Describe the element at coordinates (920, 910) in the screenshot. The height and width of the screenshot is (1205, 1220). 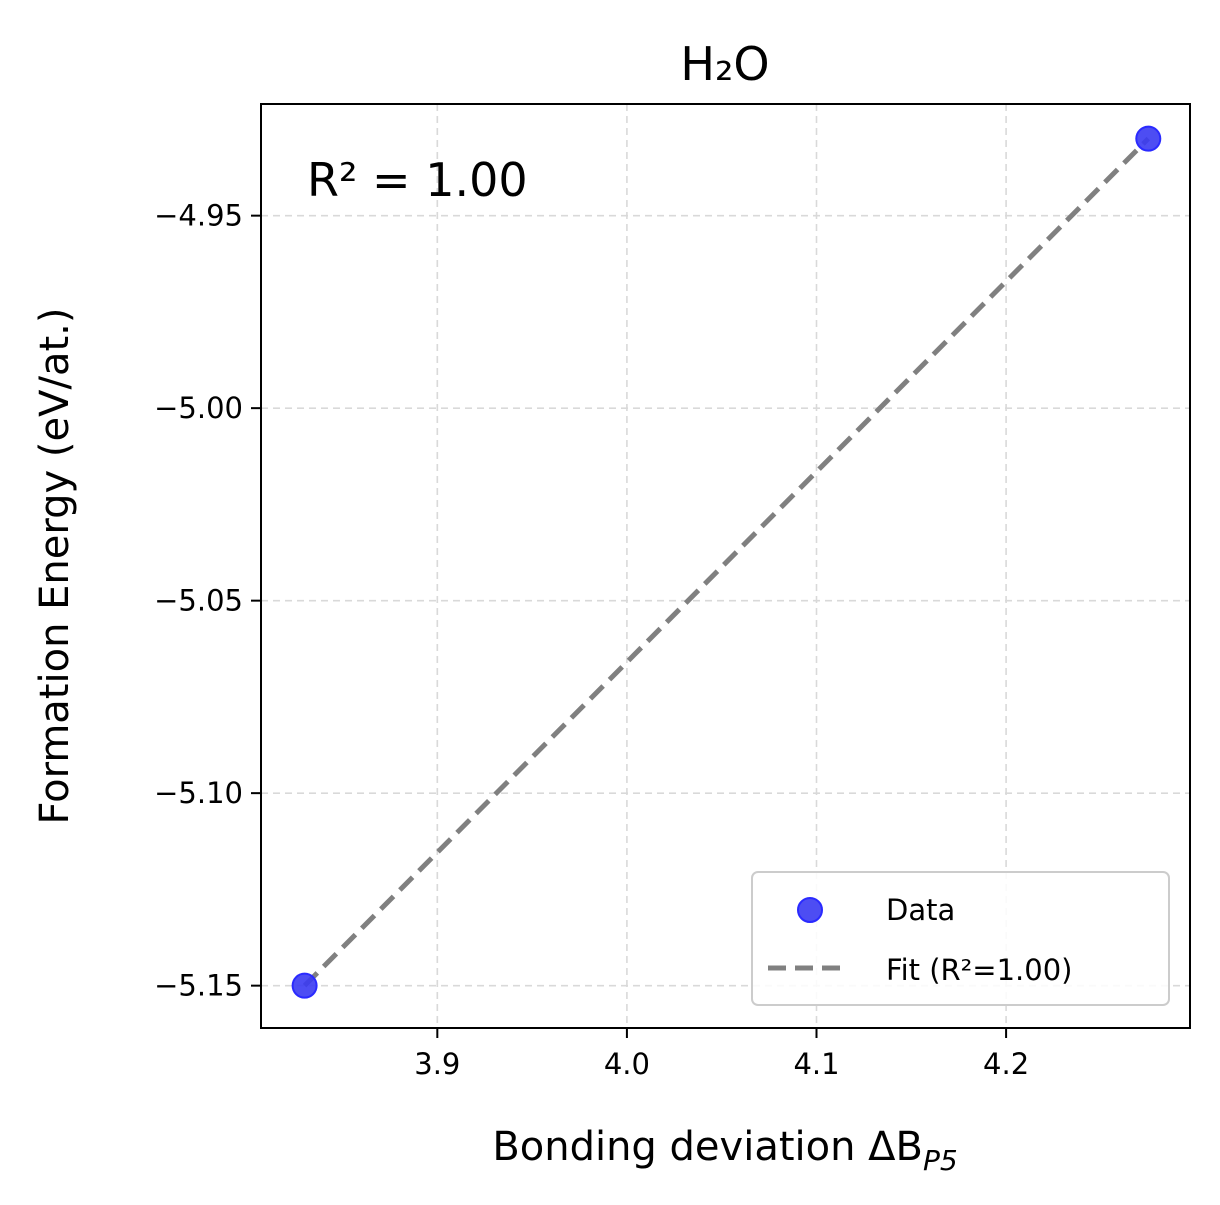
I see `legend-data-label: Data` at that location.